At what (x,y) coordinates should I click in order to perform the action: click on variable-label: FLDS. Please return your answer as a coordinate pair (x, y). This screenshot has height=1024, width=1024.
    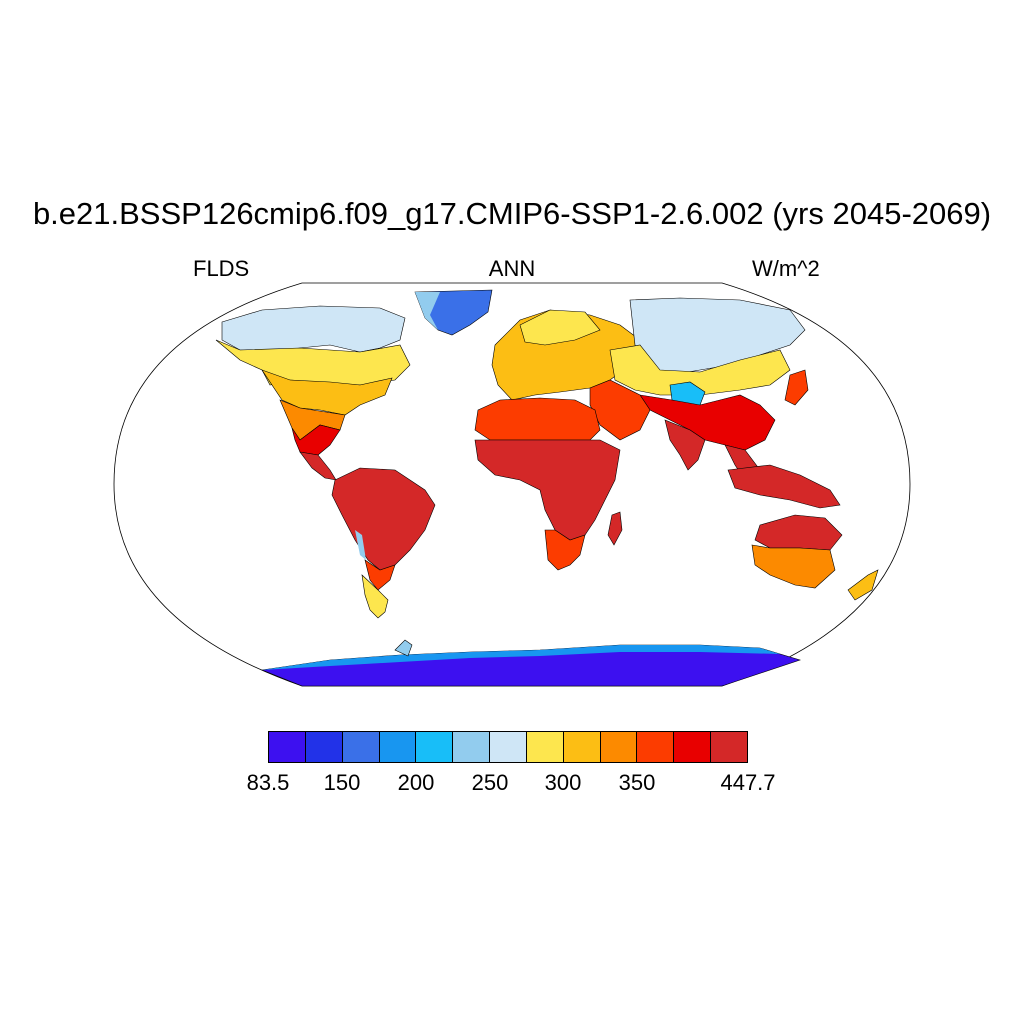
    Looking at the image, I should click on (221, 268).